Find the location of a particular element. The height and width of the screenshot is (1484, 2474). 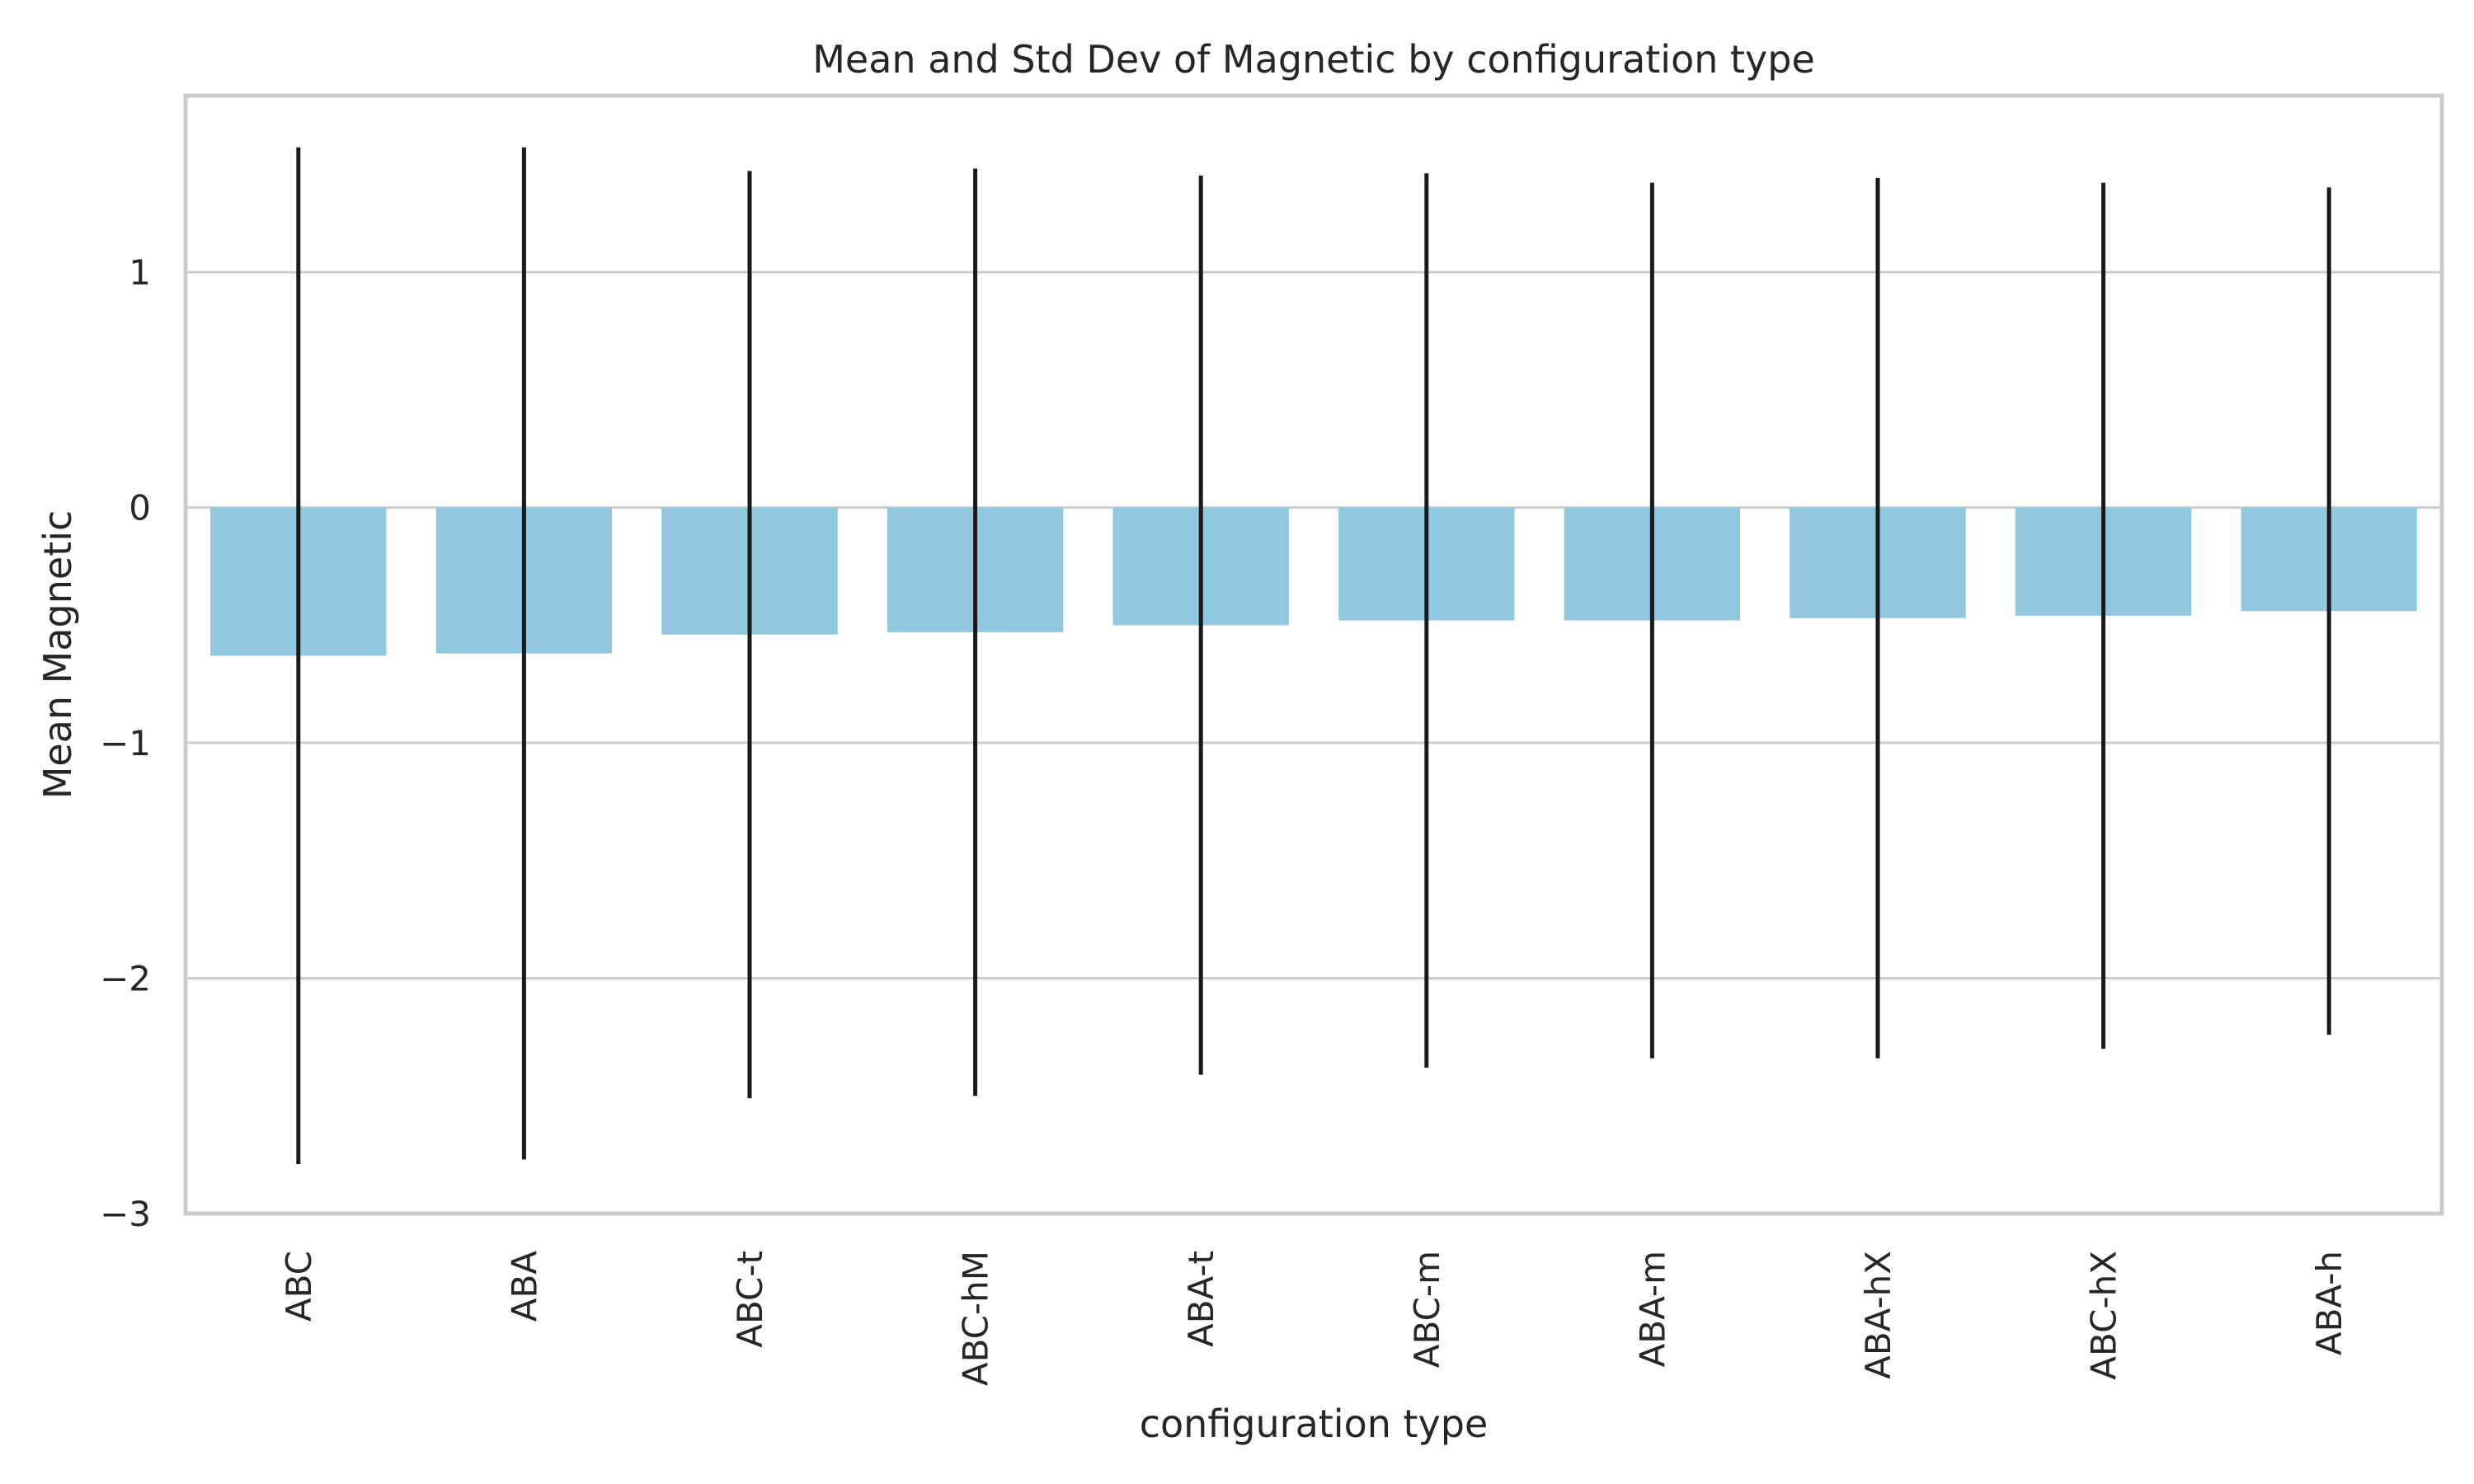

x-tick-label: ABA is located at coordinates (524, 1286).